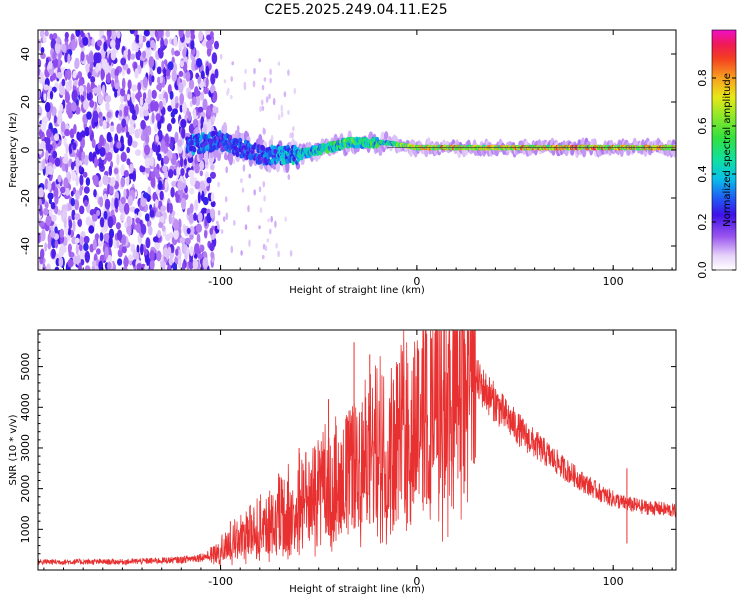 This screenshot has width=750, height=600. What do you see at coordinates (416, 281) in the screenshot?
I see `spectrogram-x-tick-label: 0` at bounding box center [416, 281].